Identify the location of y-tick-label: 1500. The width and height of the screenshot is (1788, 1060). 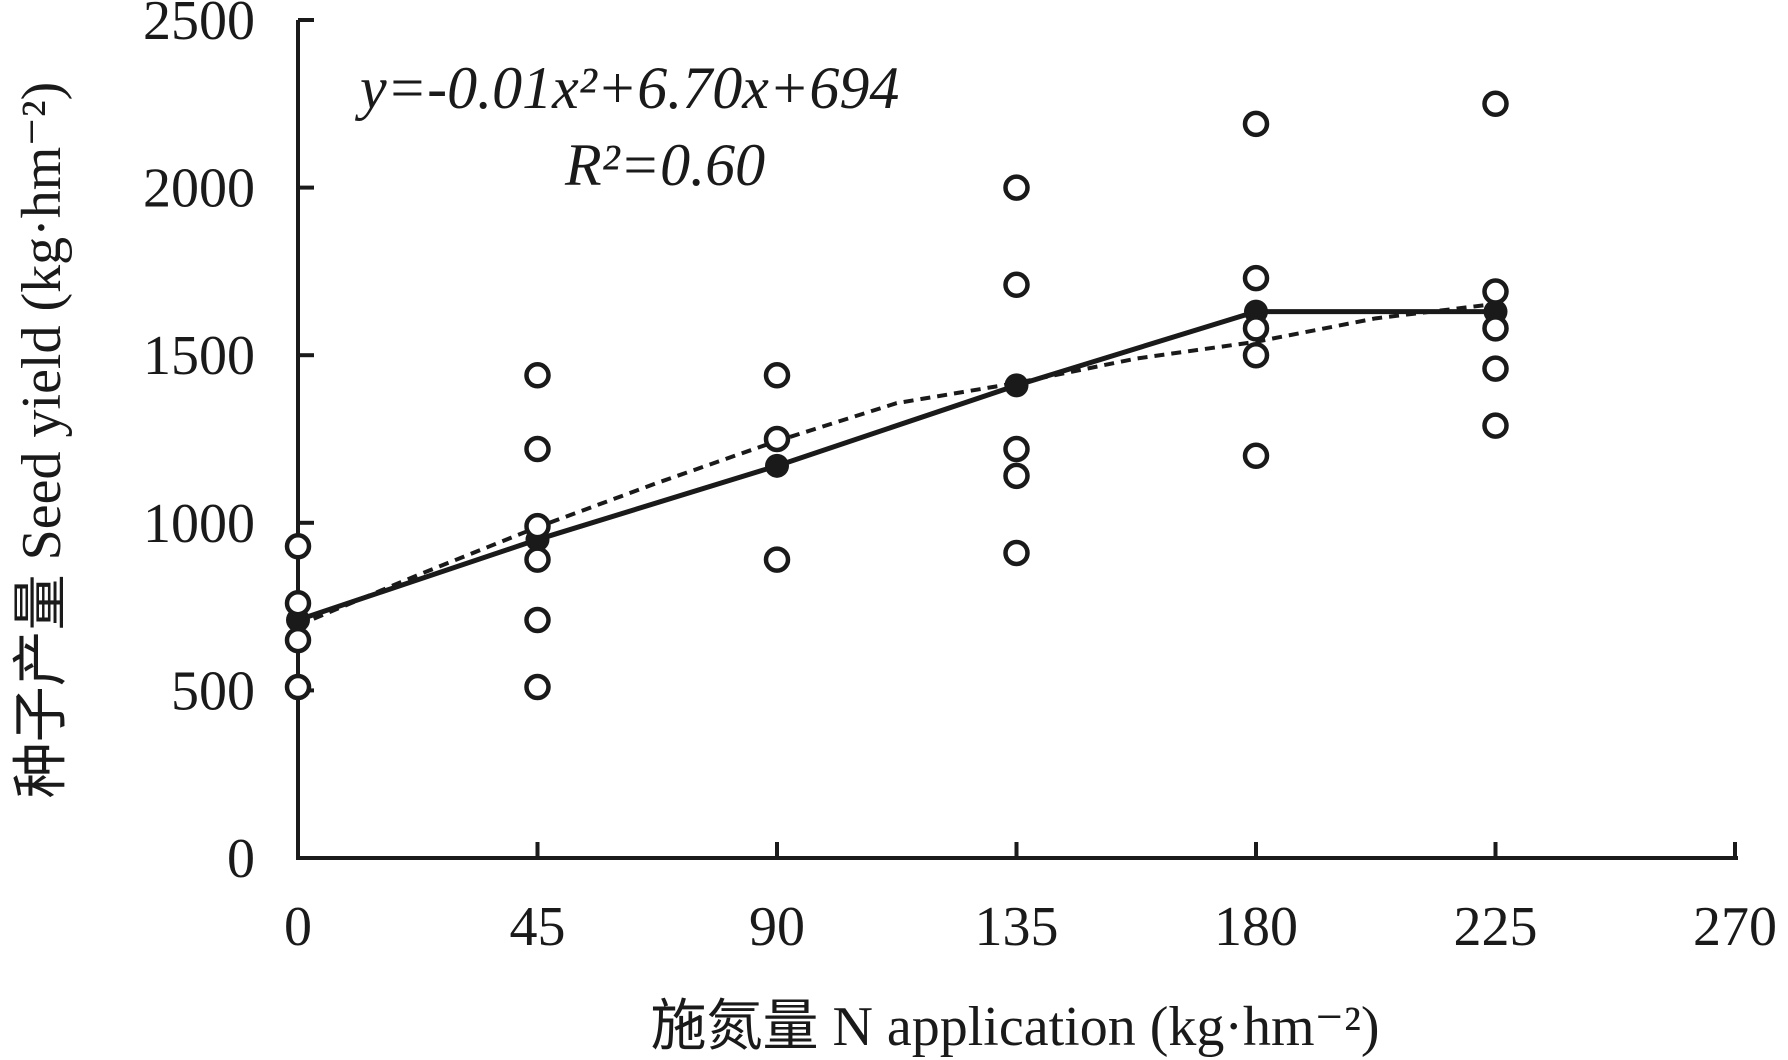
(199, 356).